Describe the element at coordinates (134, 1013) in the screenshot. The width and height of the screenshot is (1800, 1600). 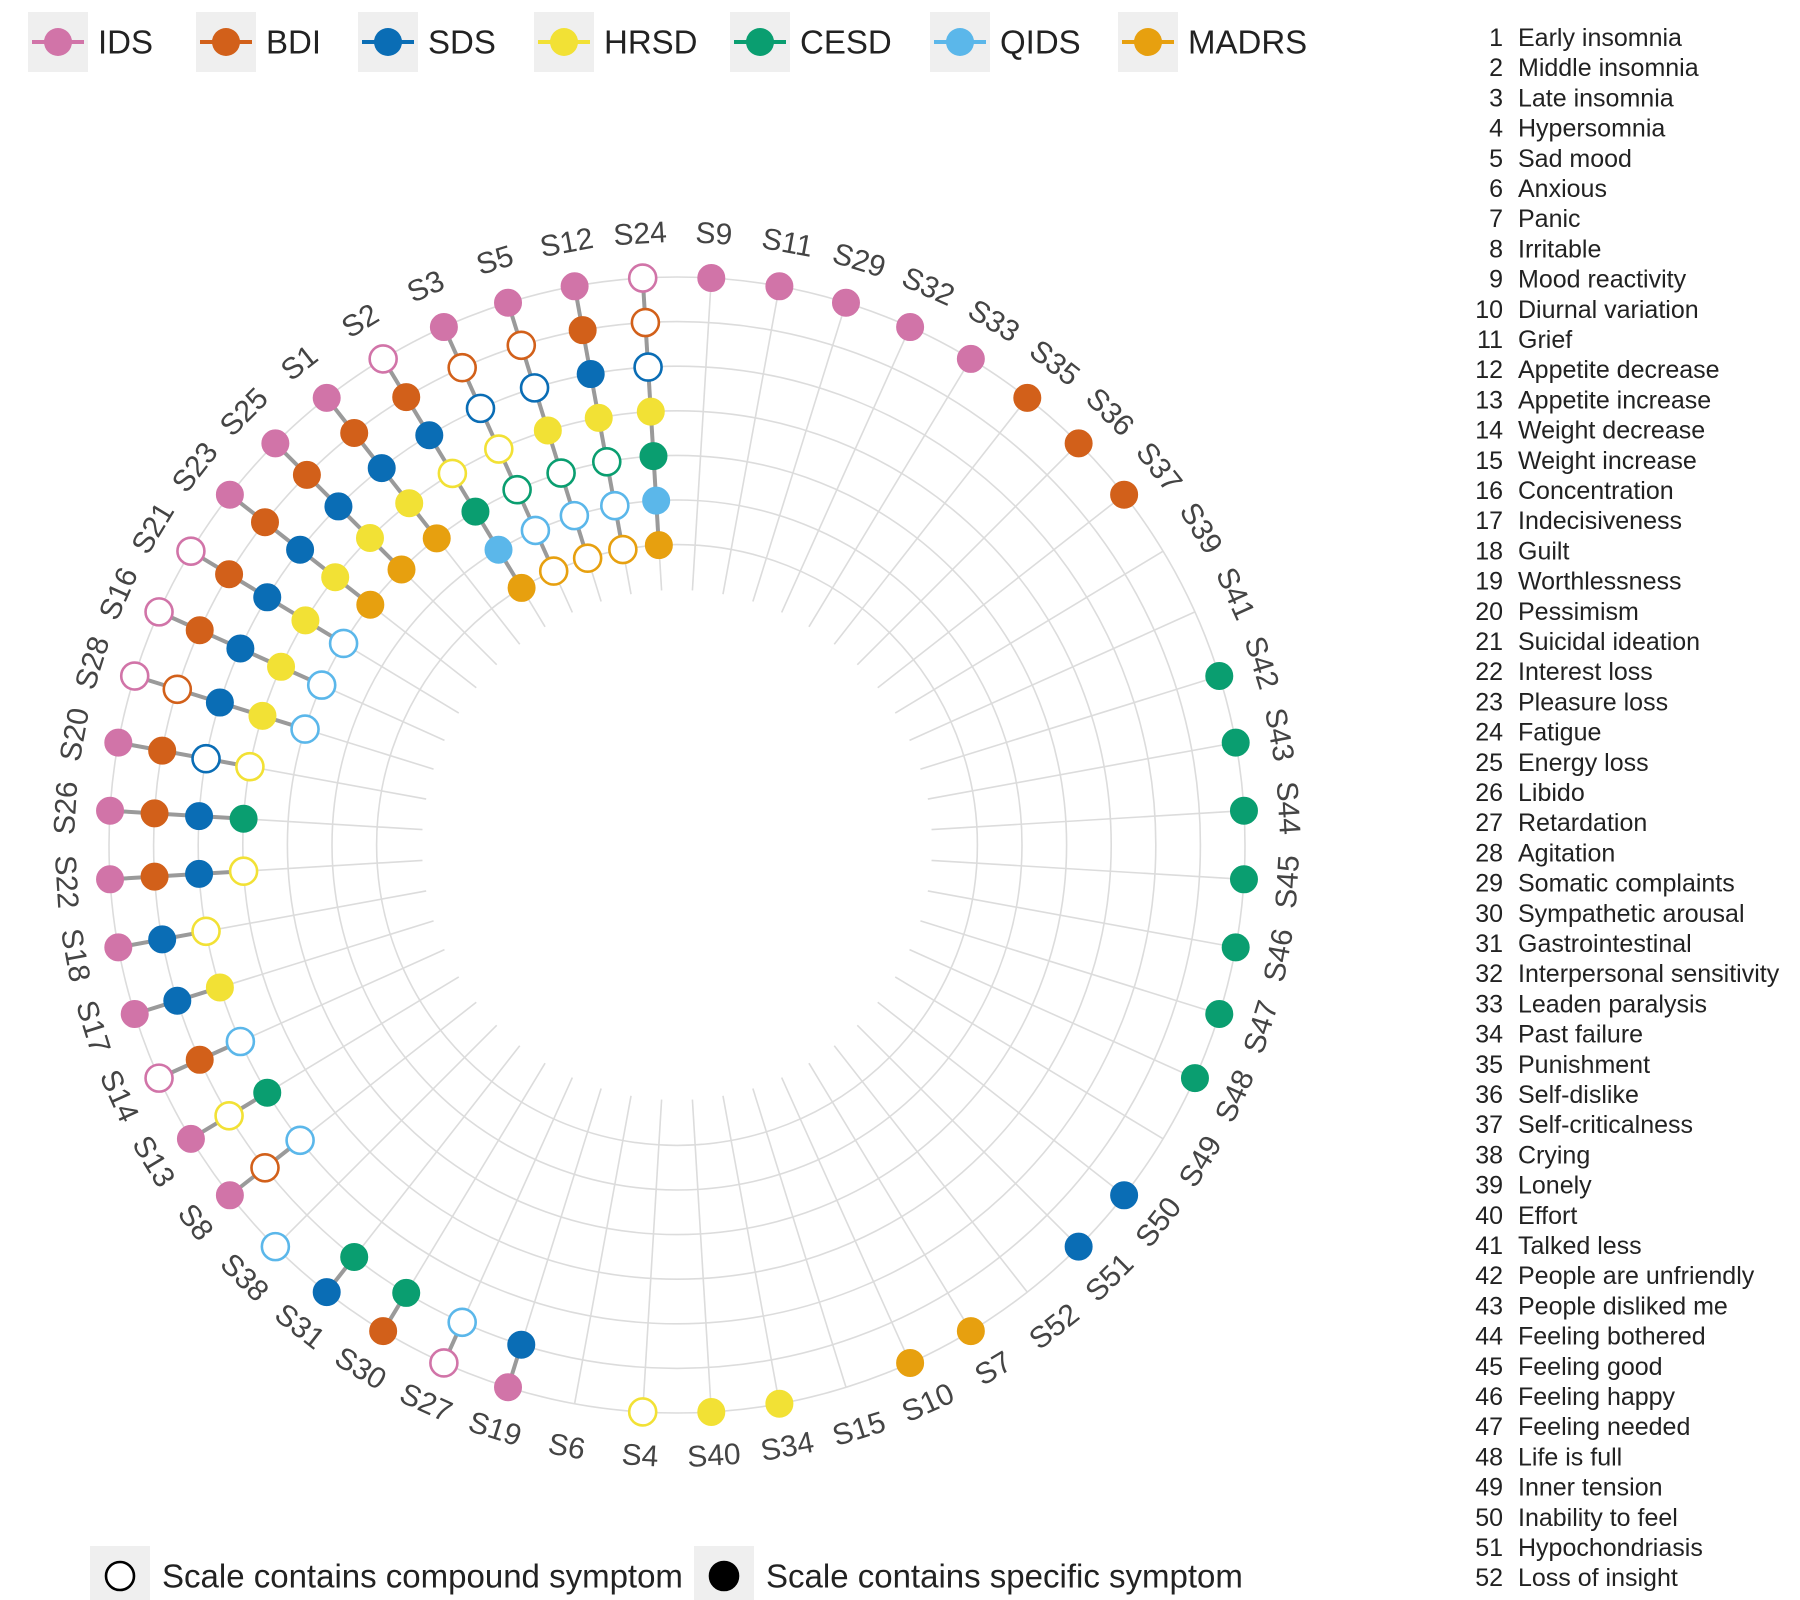
I see `dot-s17-ids` at that location.